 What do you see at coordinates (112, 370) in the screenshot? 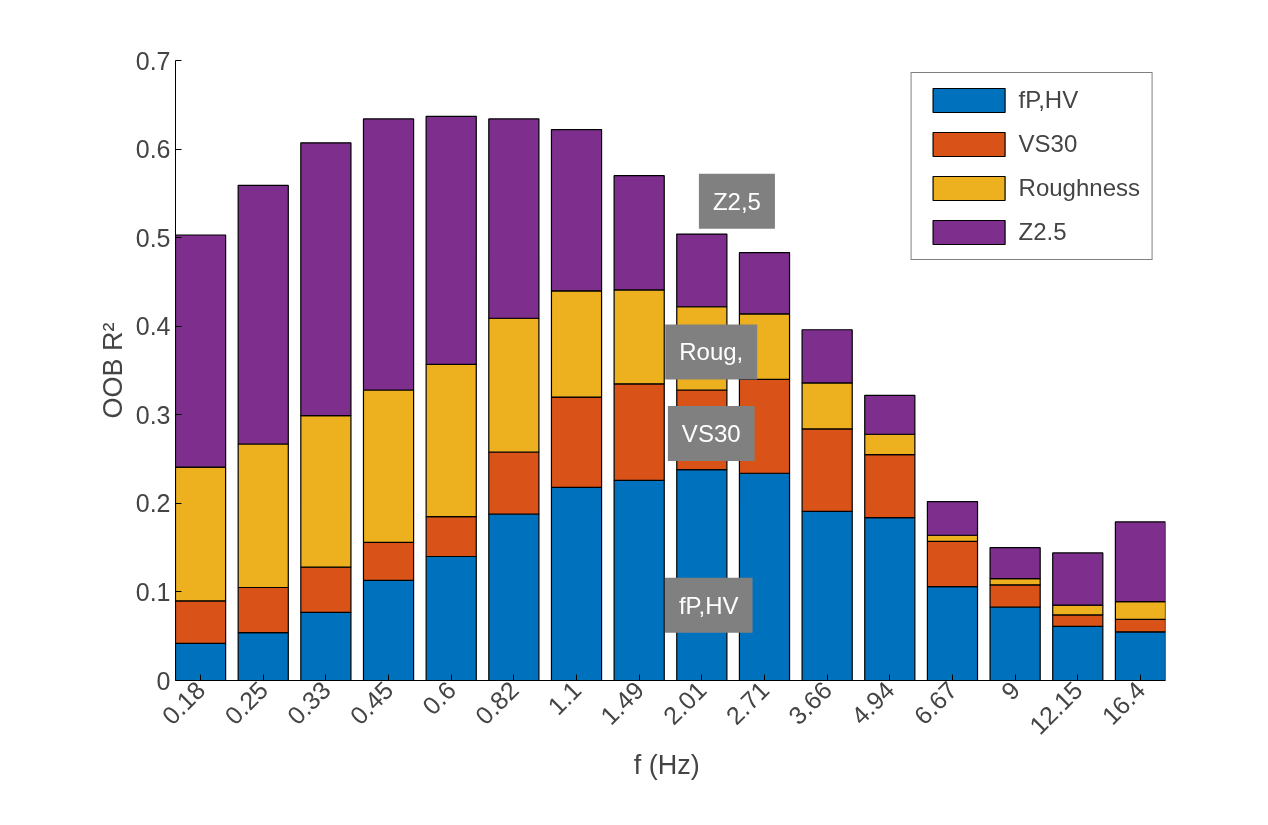
I see `y-axis-title: OOB R²` at bounding box center [112, 370].